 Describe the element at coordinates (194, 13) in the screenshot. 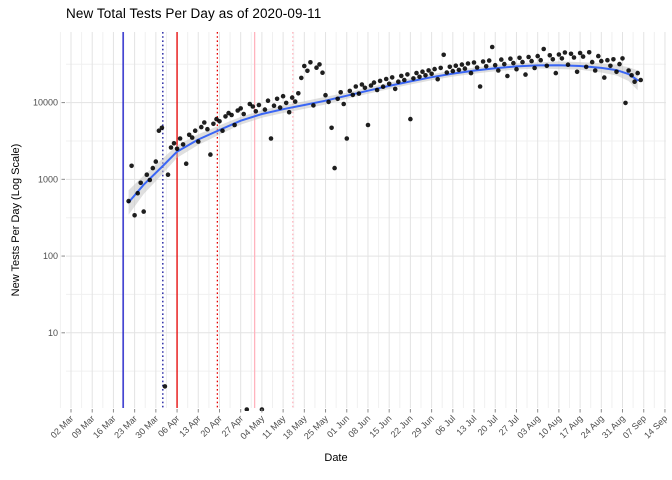

I see `chart-title: New Total Tests Per Day as of 2020-09-11` at that location.